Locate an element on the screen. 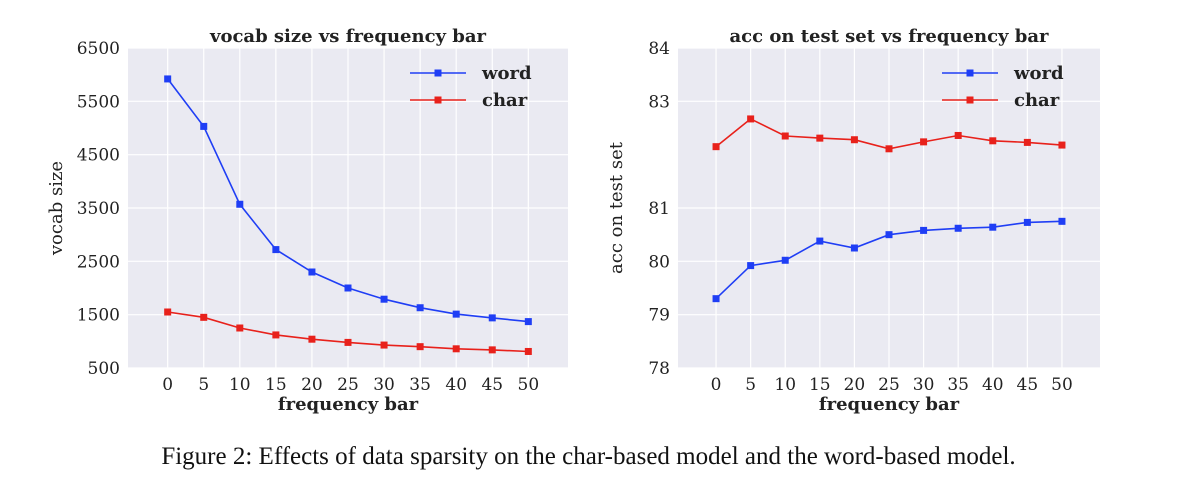  y-tick-label: 5500 is located at coordinates (98, 102).